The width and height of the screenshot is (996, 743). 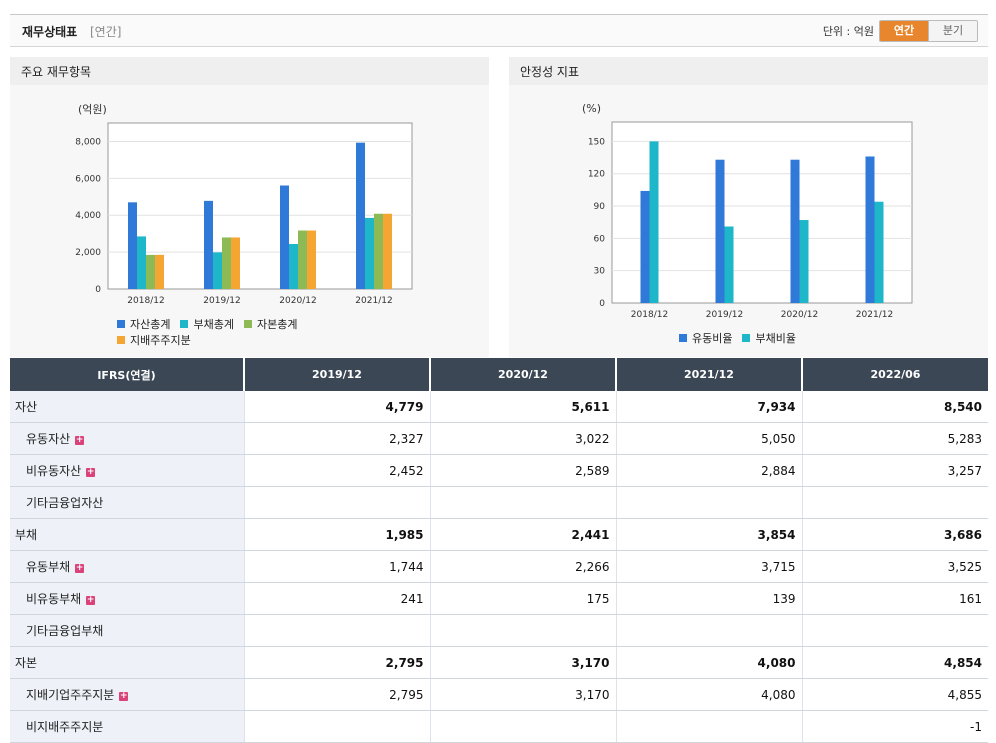 I want to click on y-tick-label: 120, so click(x=596, y=175).